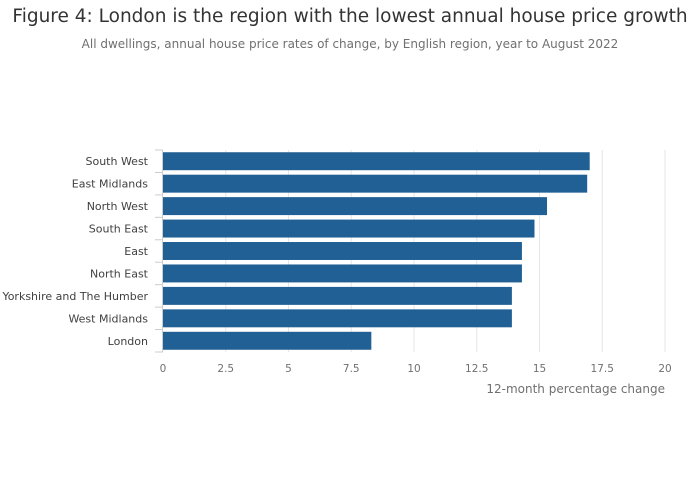 The image size is (700, 502). I want to click on y-axis, so click(159, 251).